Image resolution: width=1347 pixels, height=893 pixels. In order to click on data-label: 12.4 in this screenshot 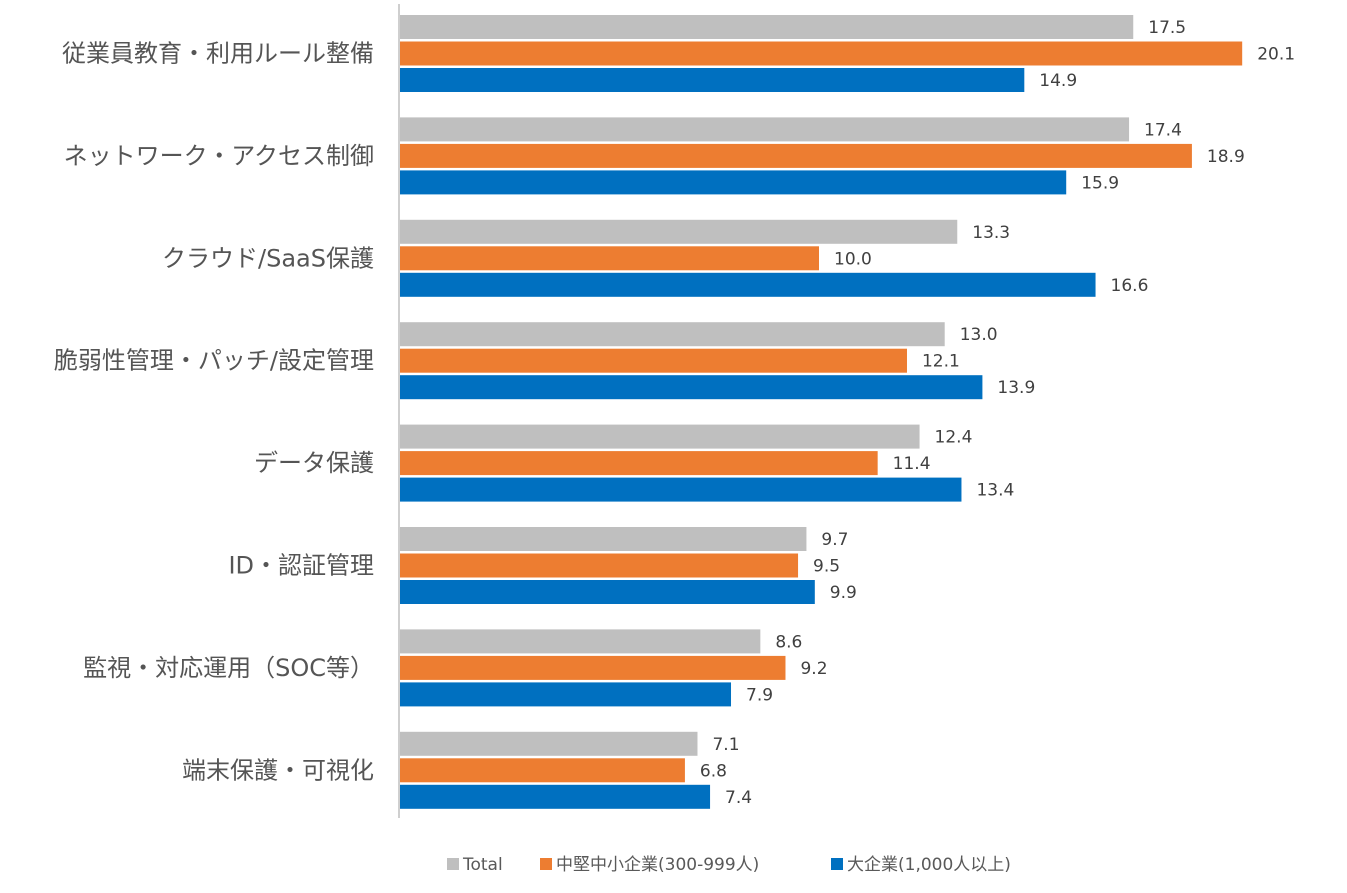, I will do `click(954, 438)`.